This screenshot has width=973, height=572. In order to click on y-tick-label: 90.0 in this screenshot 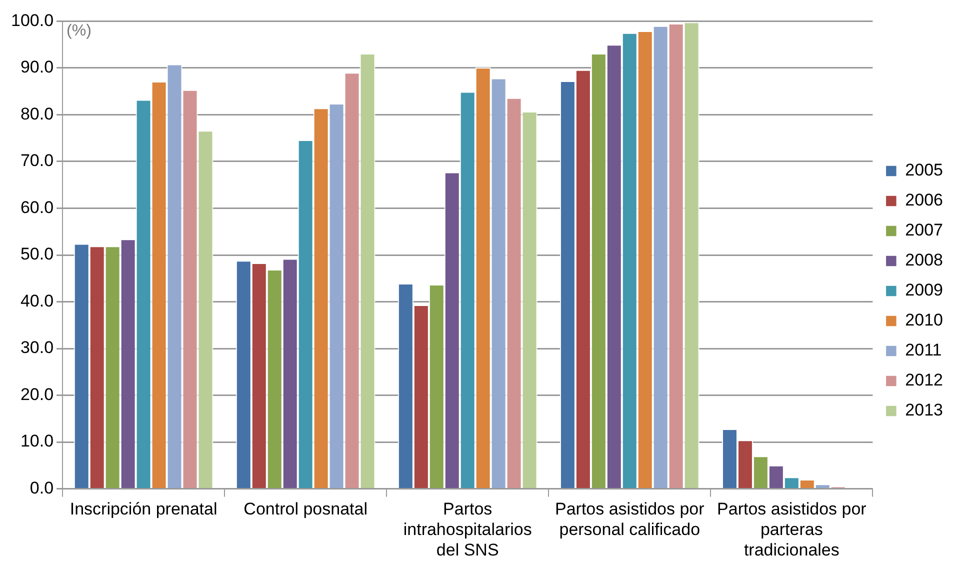, I will do `click(37, 67)`.